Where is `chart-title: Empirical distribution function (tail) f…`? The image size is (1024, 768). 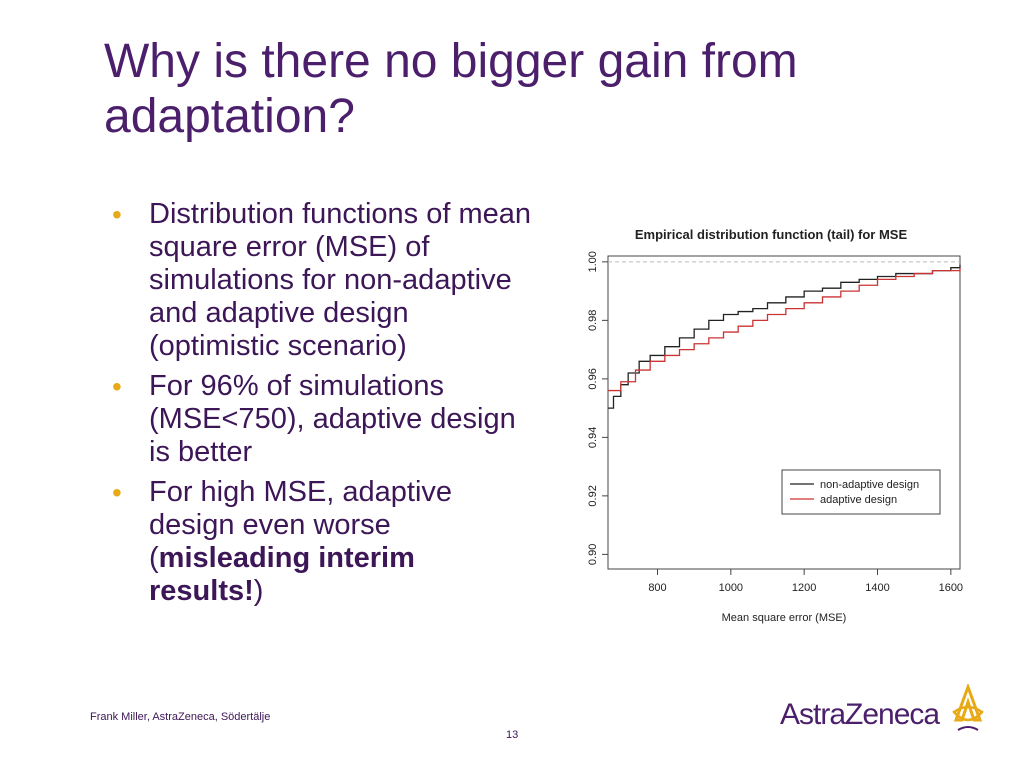
chart-title: Empirical distribution function (tail) f… is located at coordinates (771, 234).